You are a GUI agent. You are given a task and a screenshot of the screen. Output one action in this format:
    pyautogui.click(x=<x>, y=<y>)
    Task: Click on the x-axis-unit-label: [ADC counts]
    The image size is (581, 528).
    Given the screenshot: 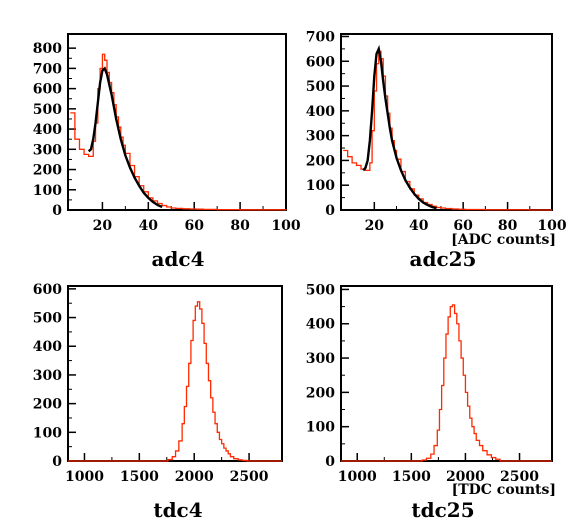 What is the action you would take?
    pyautogui.click(x=503, y=240)
    